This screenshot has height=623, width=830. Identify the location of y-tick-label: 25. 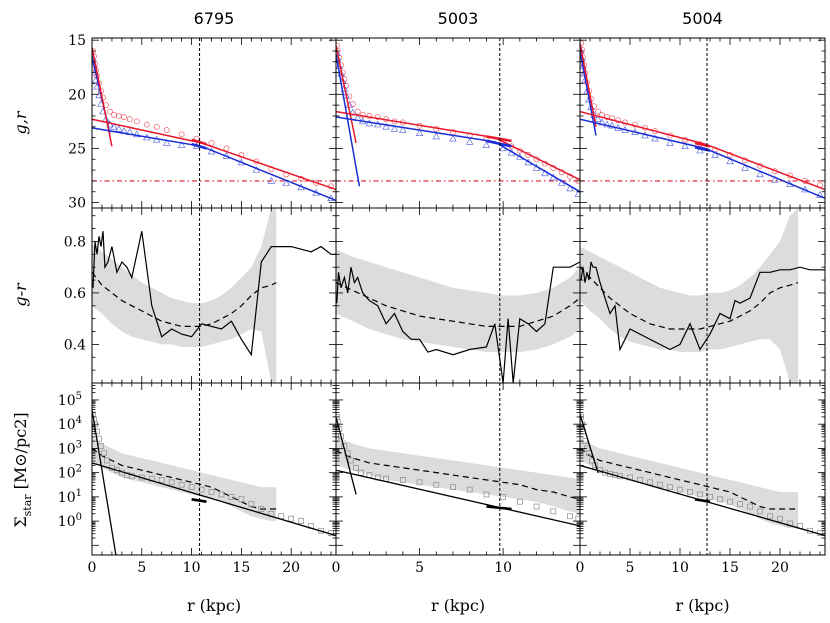
(77, 149).